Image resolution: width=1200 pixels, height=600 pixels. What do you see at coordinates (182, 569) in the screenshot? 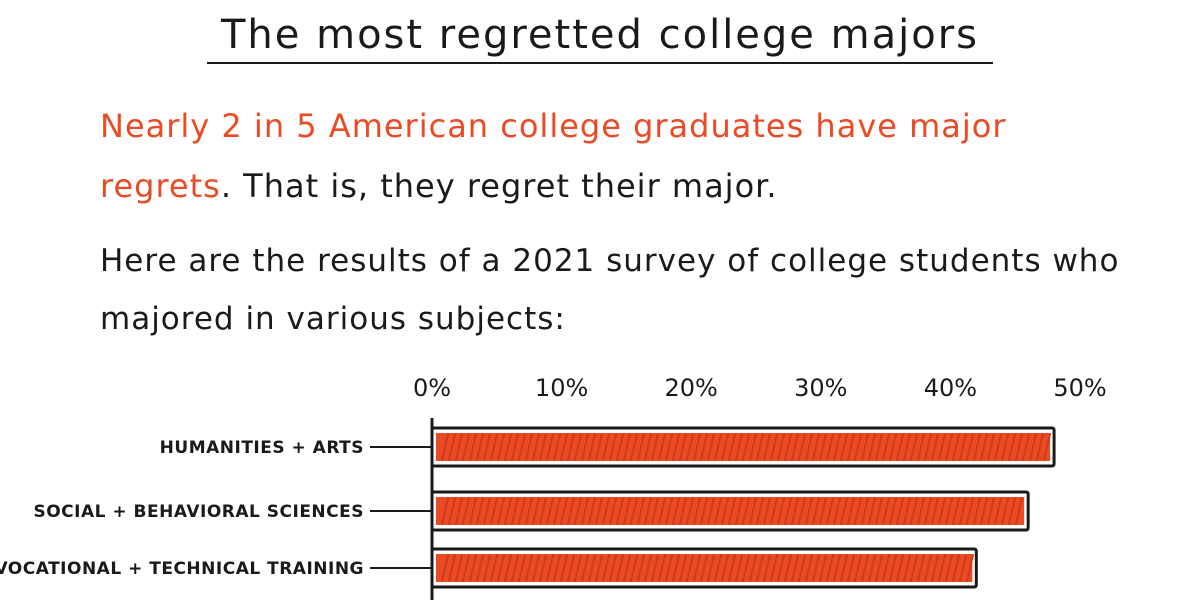
I see `category-label: VOCATIONAL + TECHNICAL TRAINING` at bounding box center [182, 569].